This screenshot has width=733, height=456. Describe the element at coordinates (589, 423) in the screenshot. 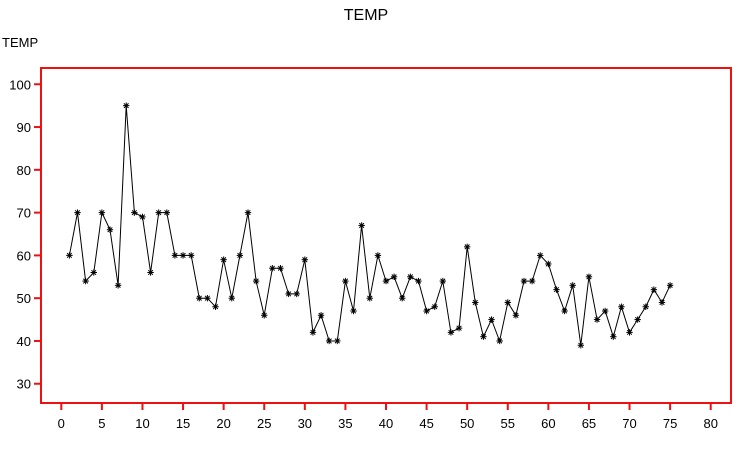

I see `x-tick-label: 65` at that location.